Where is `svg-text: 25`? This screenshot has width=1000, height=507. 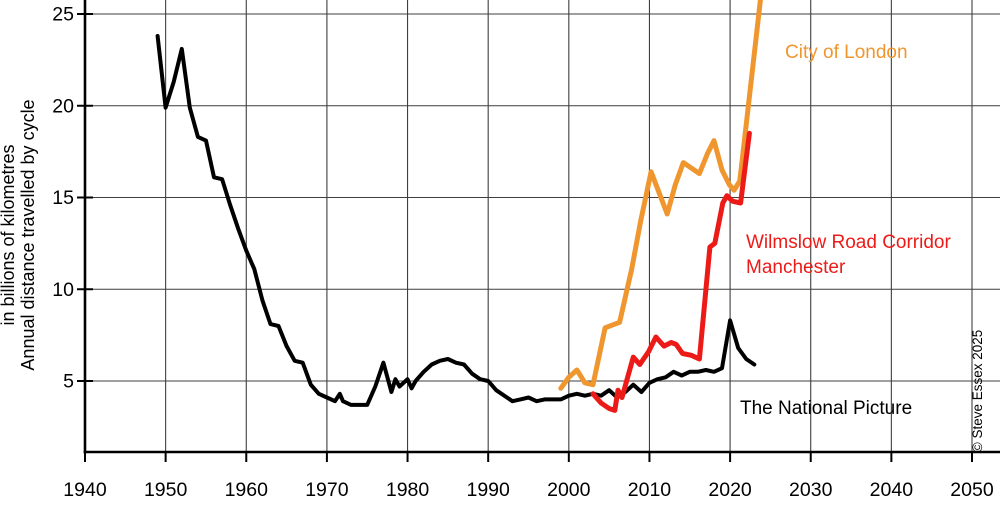
svg-text: 25 is located at coordinates (63, 15).